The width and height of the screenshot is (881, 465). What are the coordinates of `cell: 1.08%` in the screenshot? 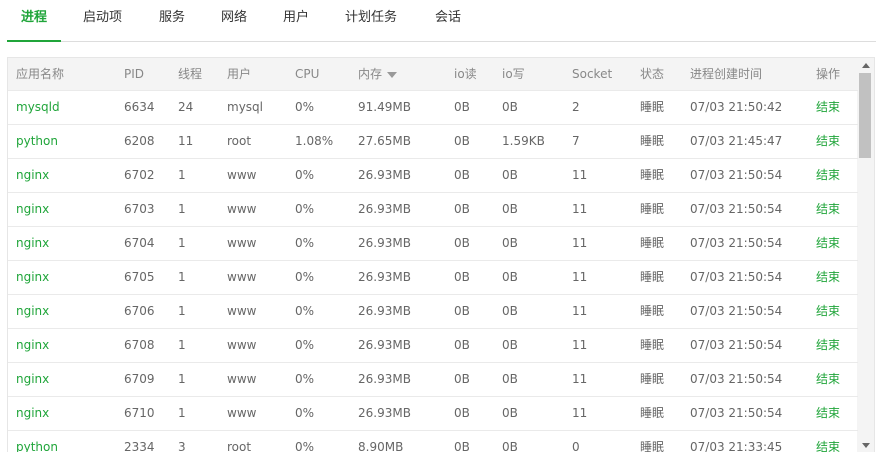 It's located at (314, 141).